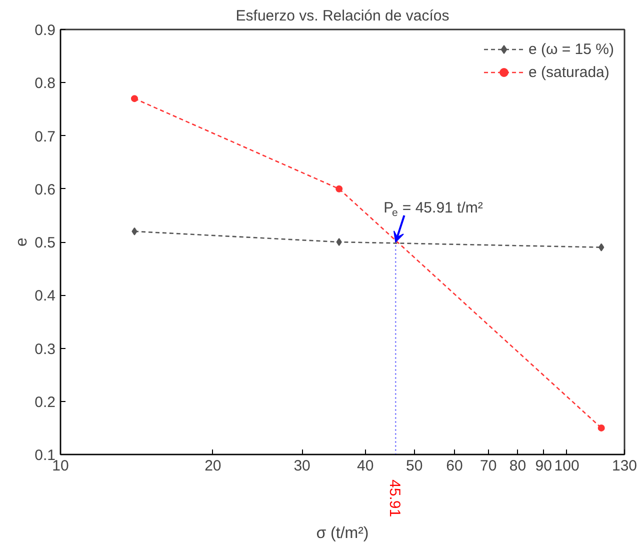  What do you see at coordinates (213, 466) in the screenshot?
I see `x-tick-label: 20` at bounding box center [213, 466].